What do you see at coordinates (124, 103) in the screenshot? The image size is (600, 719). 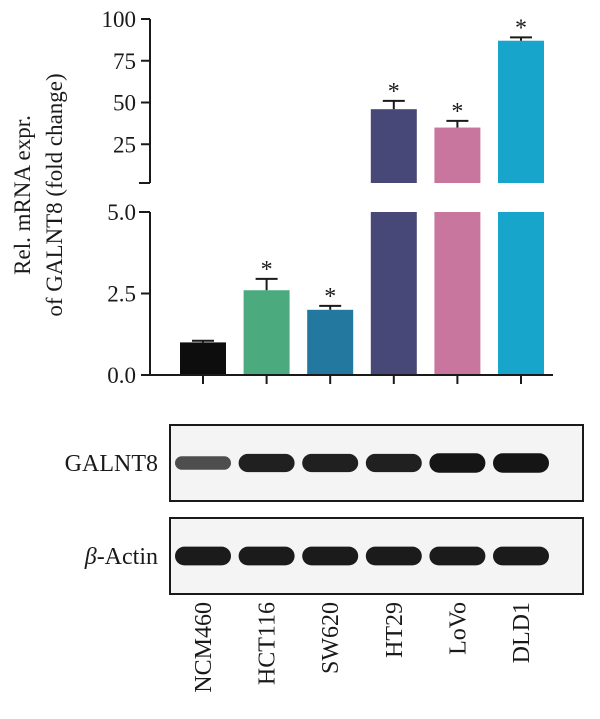 I see `y-tick-label: 50` at bounding box center [124, 103].